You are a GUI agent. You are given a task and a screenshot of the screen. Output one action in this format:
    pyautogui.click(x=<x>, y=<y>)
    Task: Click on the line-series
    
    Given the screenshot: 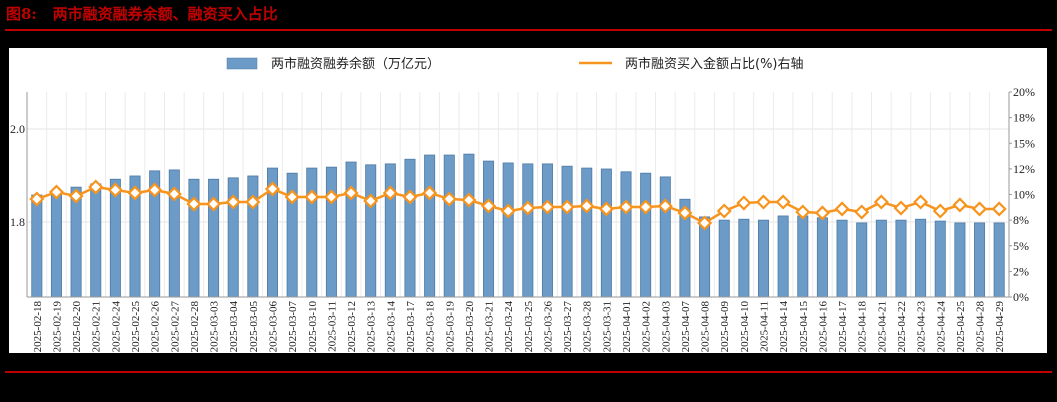 What is the action you would take?
    pyautogui.click(x=518, y=205)
    